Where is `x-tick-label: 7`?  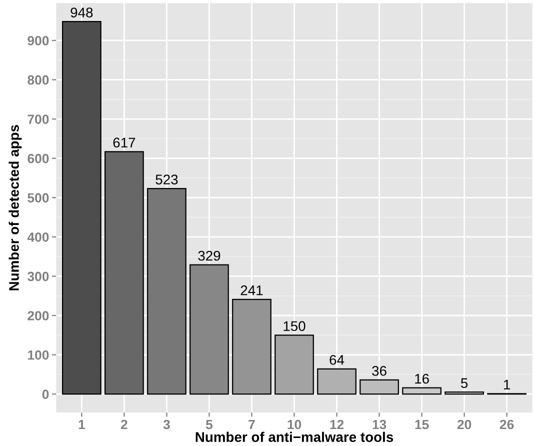
x-tick-label: 7 is located at coordinates (251, 425).